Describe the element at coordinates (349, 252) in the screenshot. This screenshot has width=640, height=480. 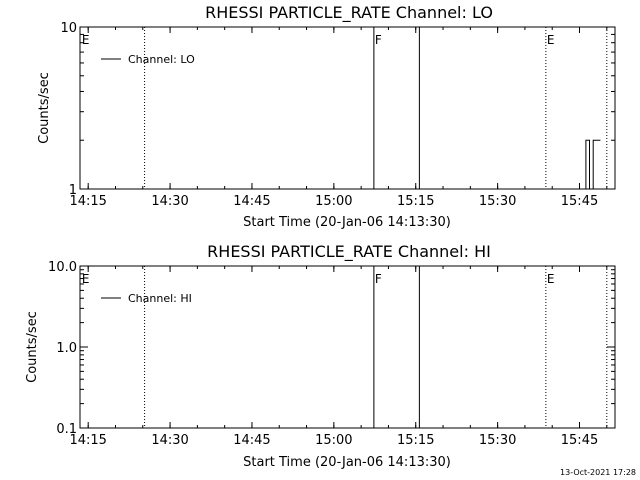
I see `hi-chart-title: RHESSI PARTICLE_RATE Channel: HI` at that location.